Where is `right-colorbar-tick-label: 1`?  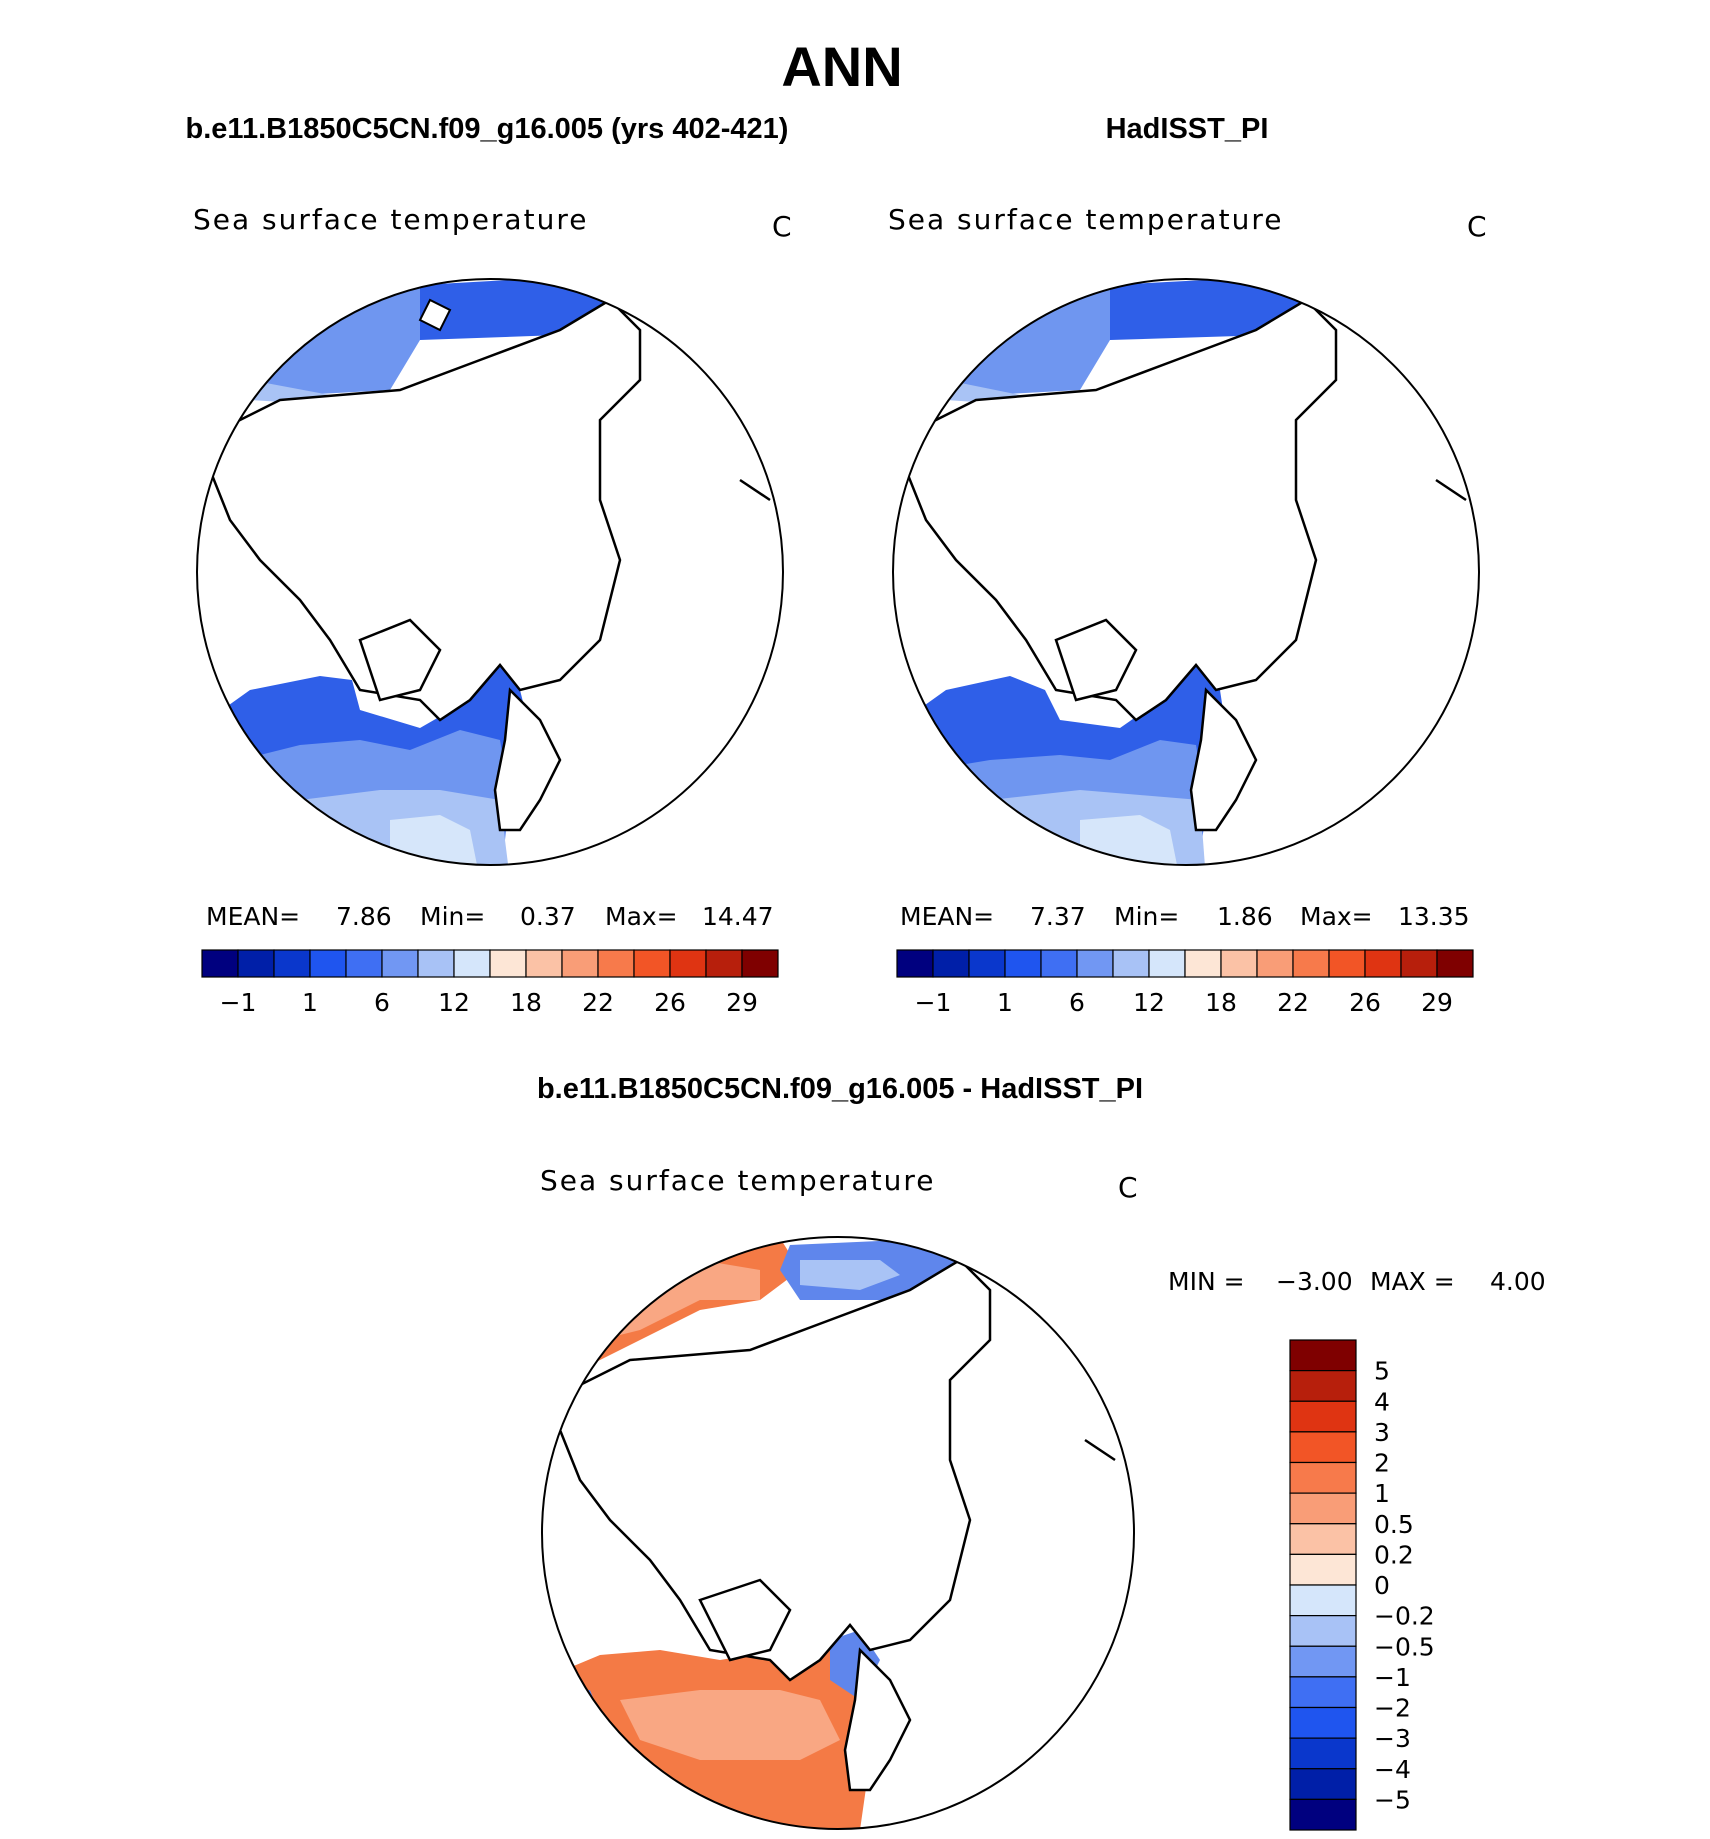 right-colorbar-tick-label: 1 is located at coordinates (1005, 1002).